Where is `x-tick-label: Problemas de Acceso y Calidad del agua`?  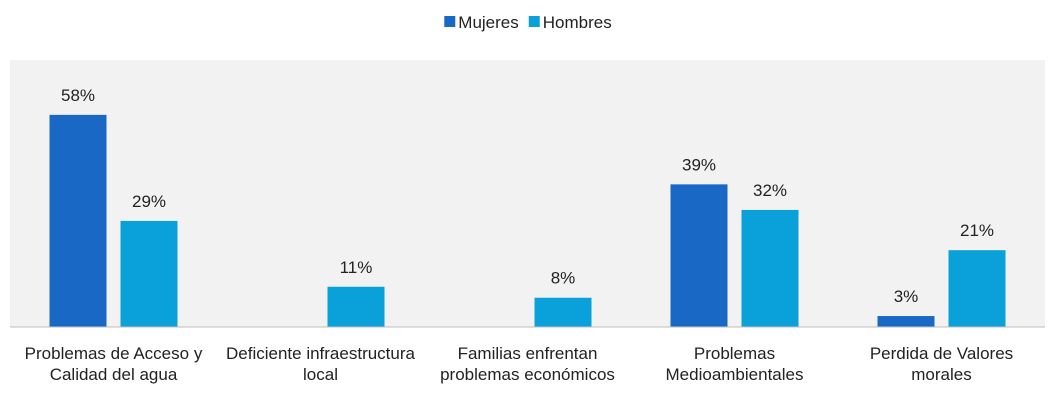 x-tick-label: Problemas de Acceso y Calidad del agua is located at coordinates (113, 364).